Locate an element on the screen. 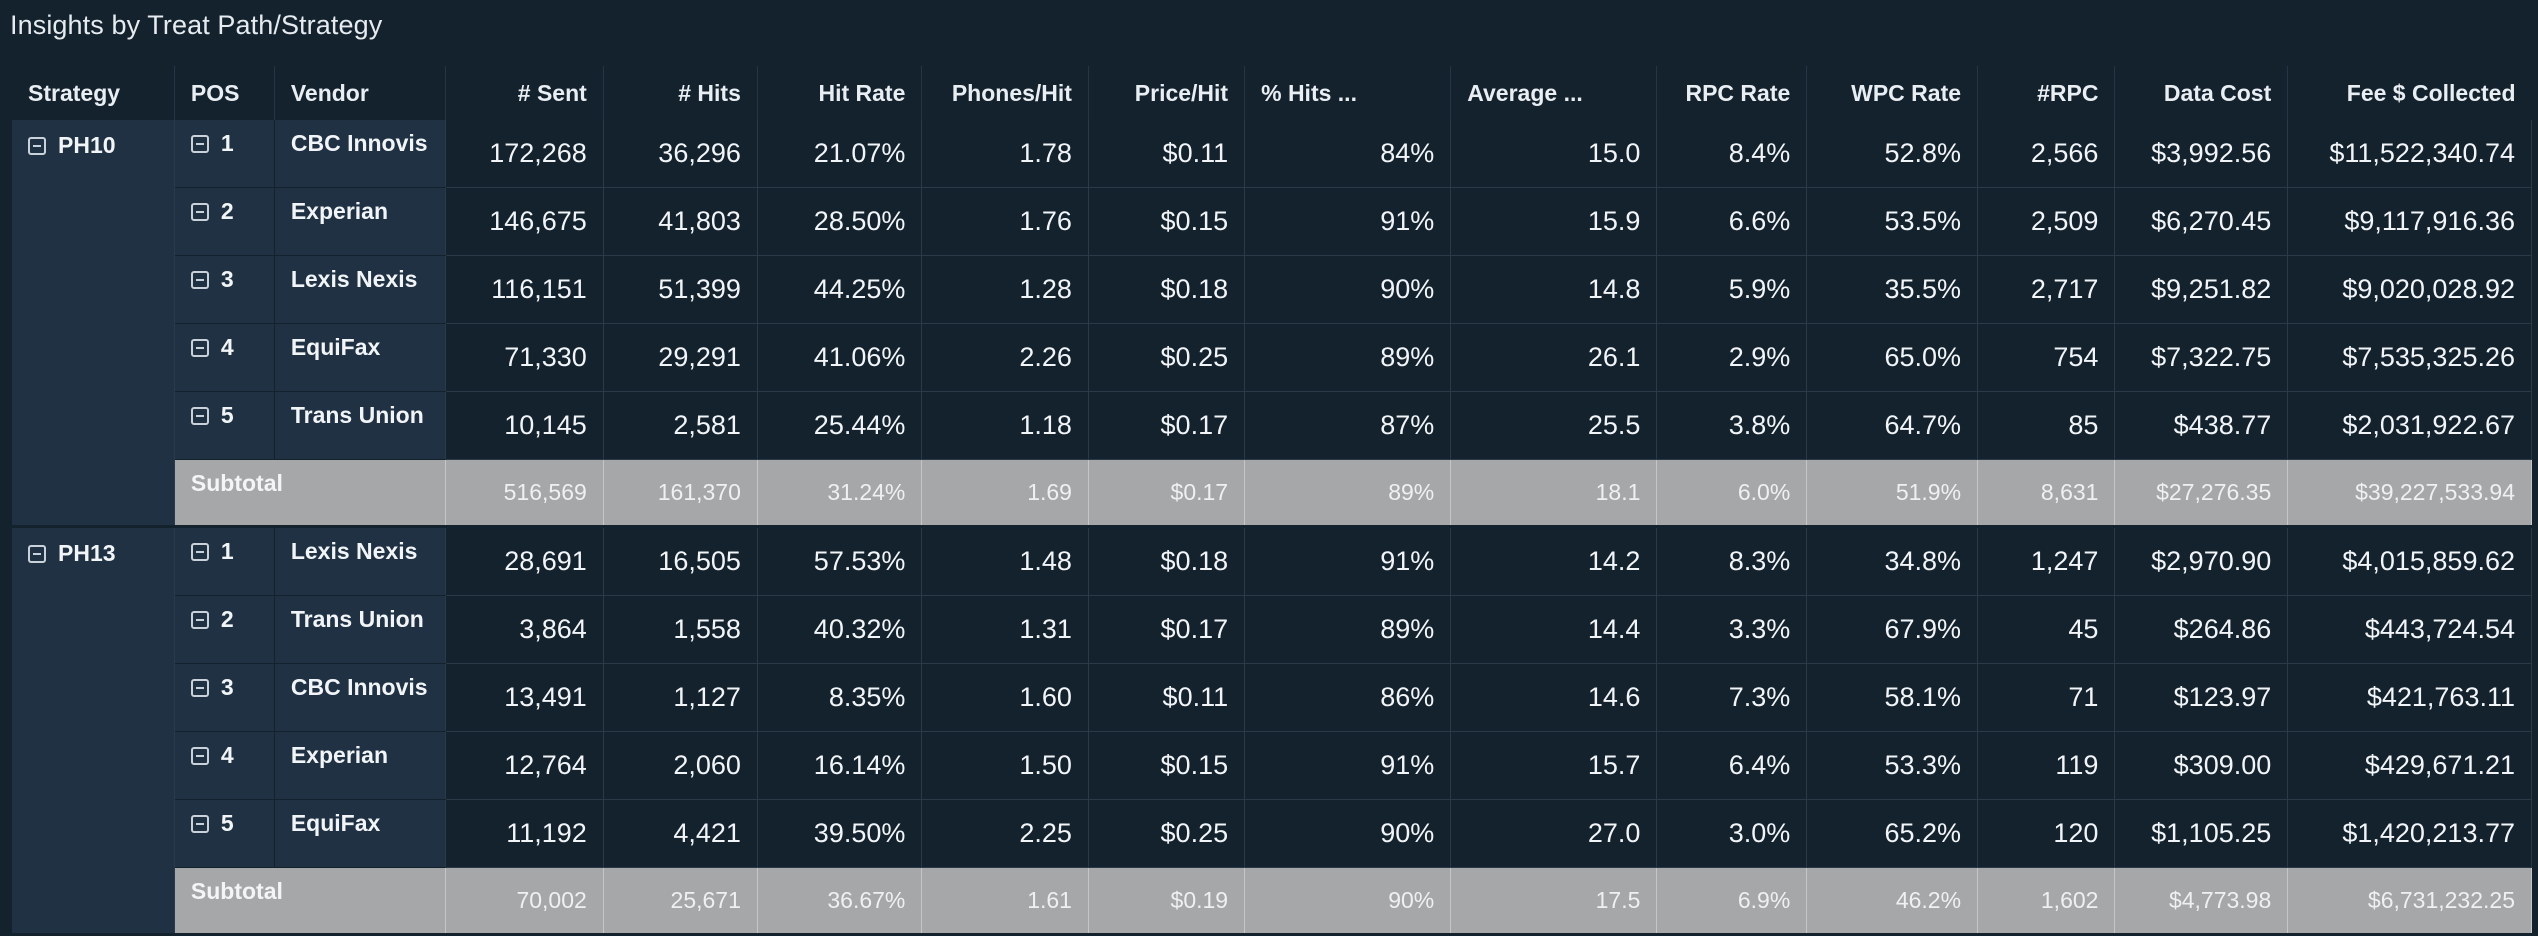  subtotal-label: Subtotal is located at coordinates (310, 493).